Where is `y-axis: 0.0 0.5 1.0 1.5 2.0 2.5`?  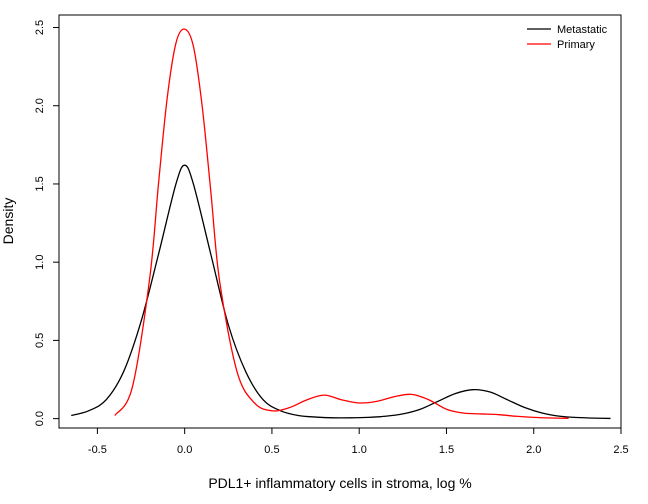 y-axis: 0.0 0.5 1.0 1.5 2.0 2.5 is located at coordinates (46, 223).